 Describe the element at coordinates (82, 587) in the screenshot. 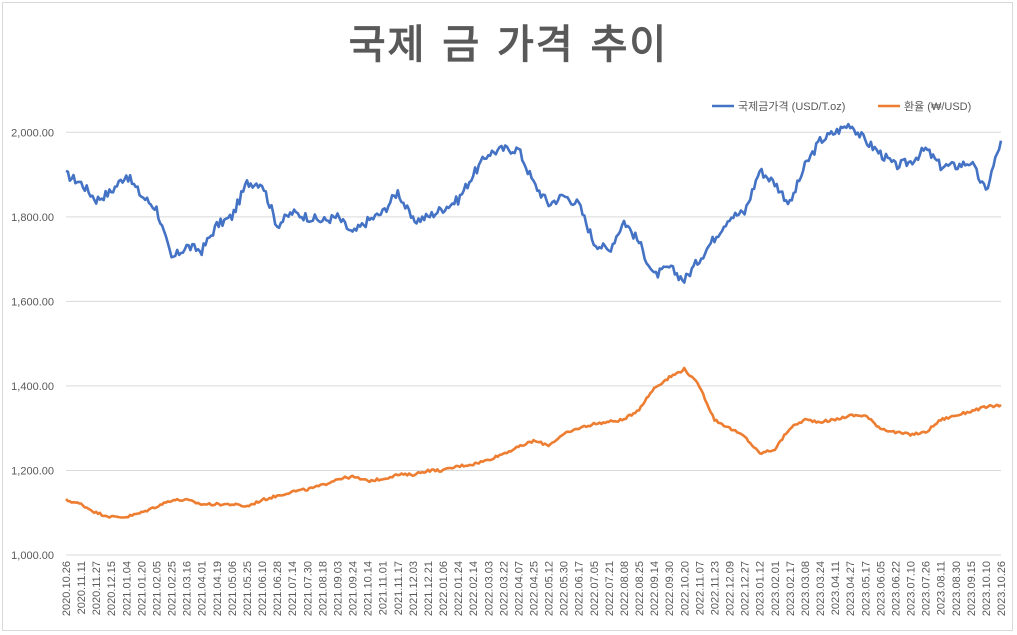

I see `x-tick-label: 2020.11.11` at that location.